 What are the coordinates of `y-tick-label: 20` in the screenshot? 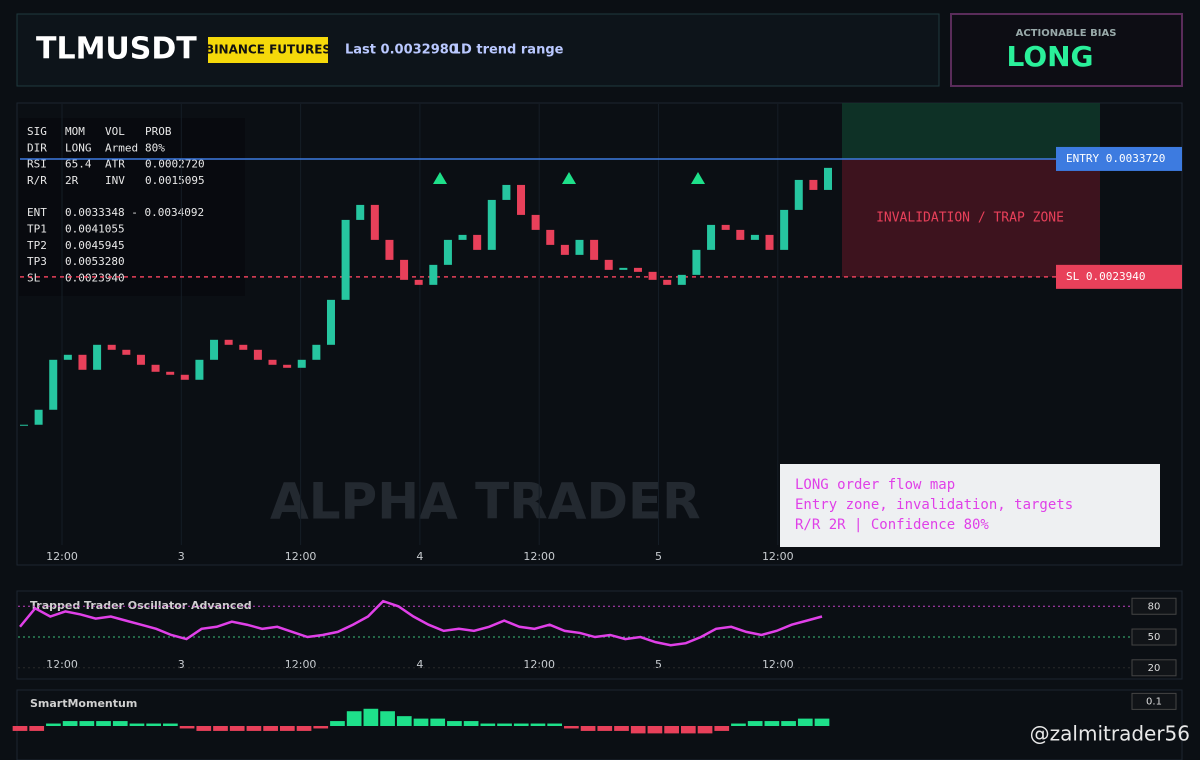 It's located at (1154, 668).